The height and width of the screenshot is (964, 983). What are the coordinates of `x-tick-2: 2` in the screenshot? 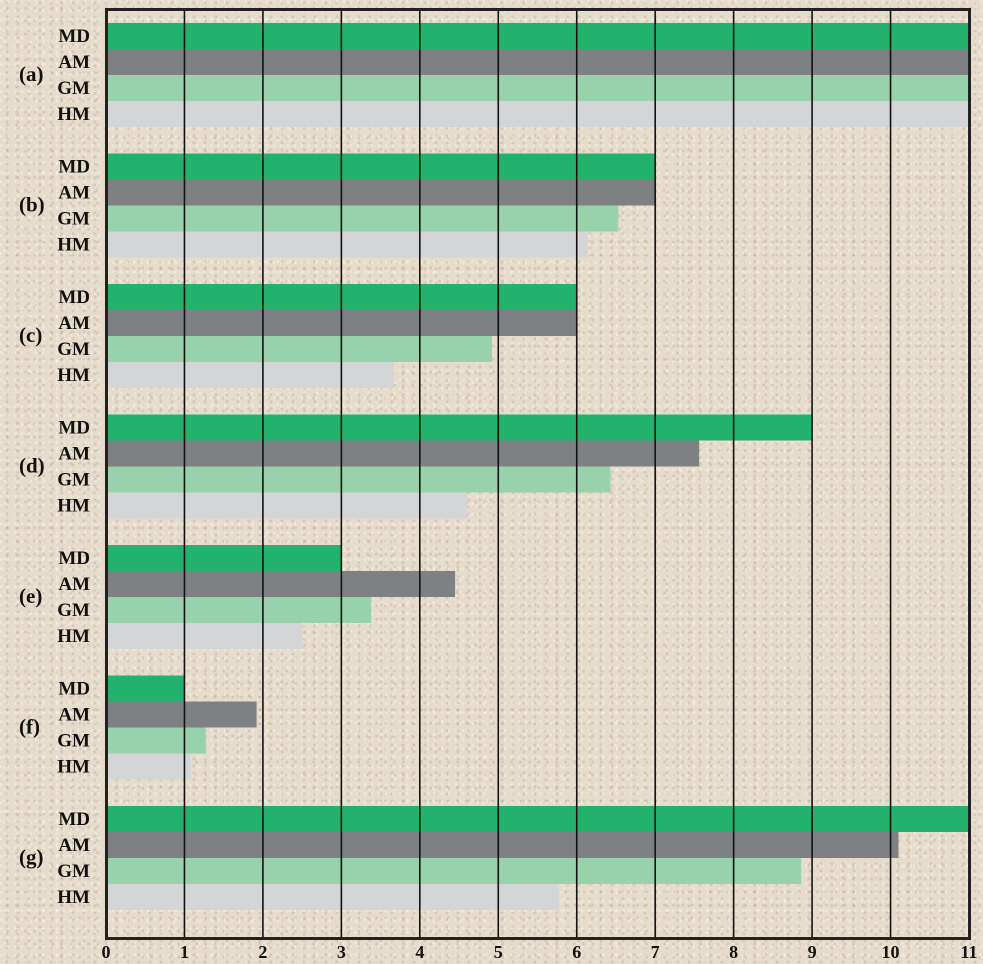 It's located at (262, 952).